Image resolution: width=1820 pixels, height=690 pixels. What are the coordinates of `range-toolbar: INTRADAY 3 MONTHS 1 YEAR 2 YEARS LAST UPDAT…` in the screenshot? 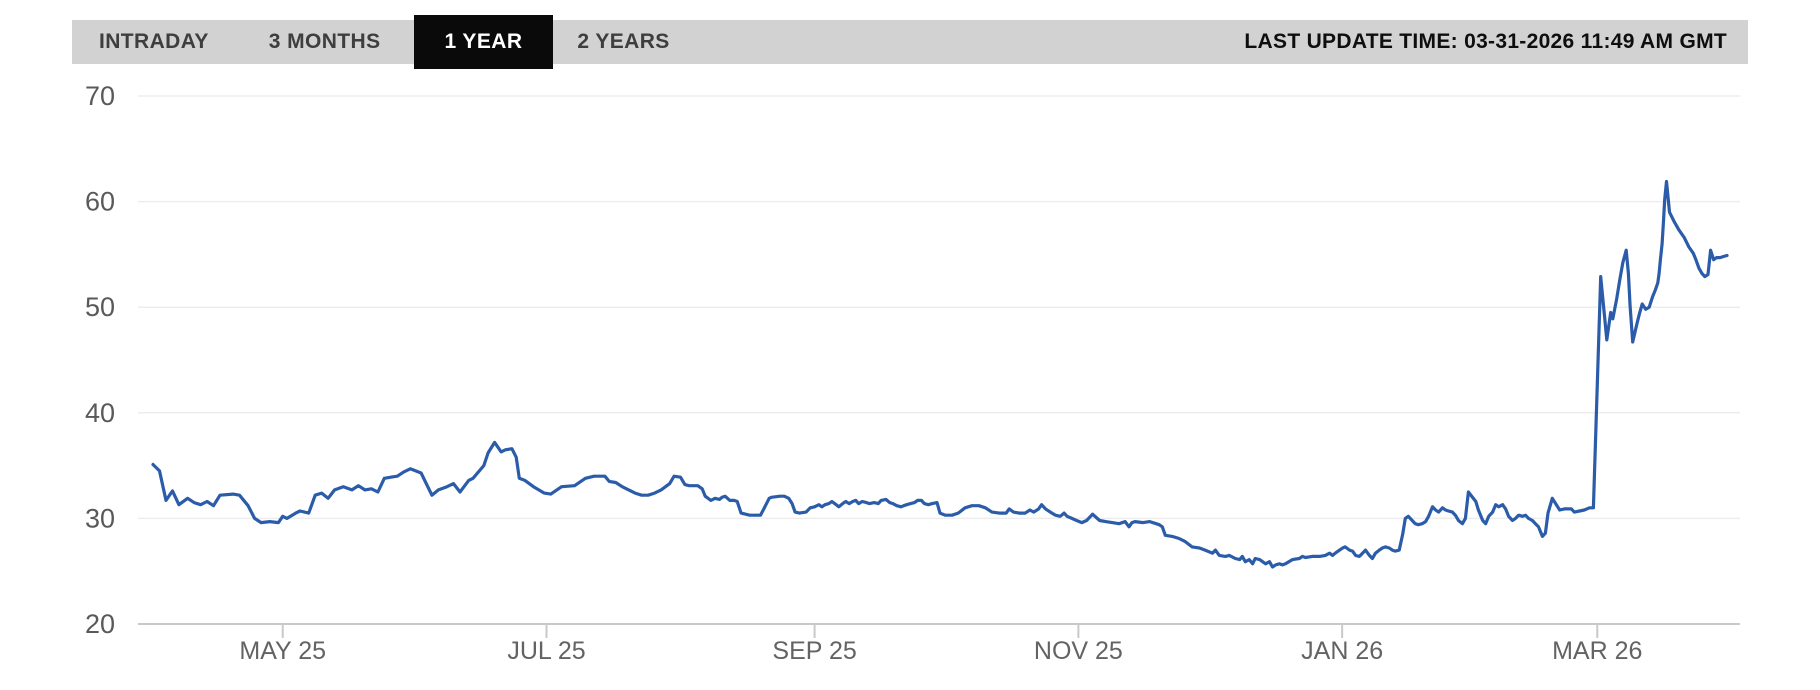 It's located at (910, 42).